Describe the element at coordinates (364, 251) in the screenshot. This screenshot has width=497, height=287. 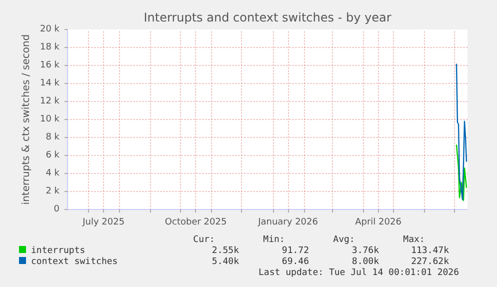
I see `text: 3.76k` at that location.